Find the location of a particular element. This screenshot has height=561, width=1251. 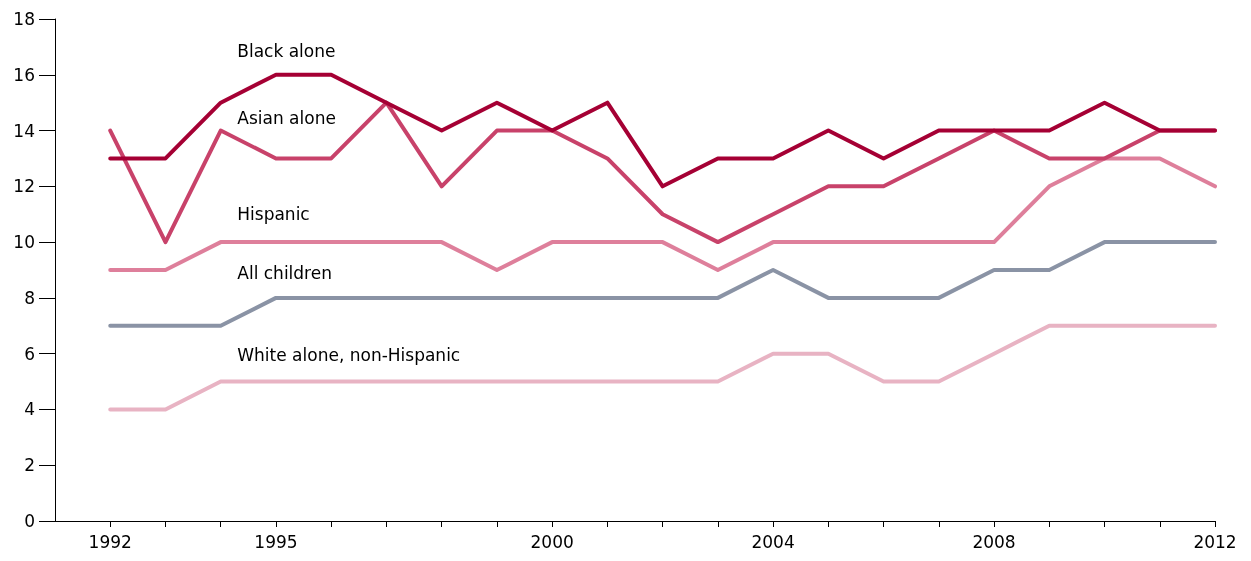

series-label: All children is located at coordinates (284, 272).